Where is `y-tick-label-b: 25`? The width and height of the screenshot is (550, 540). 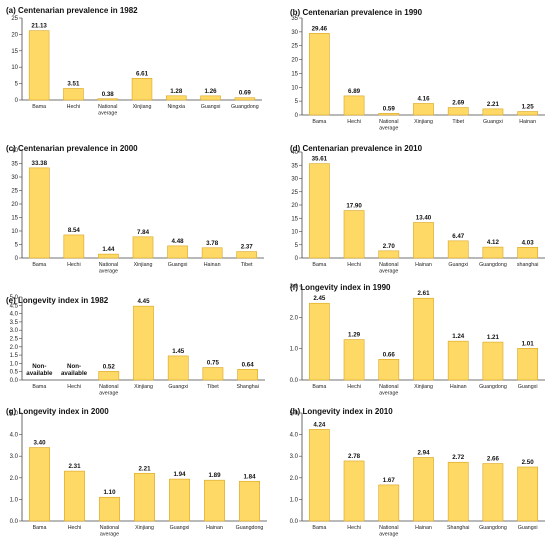
y-tick-label-b: 25 is located at coordinates (294, 47).